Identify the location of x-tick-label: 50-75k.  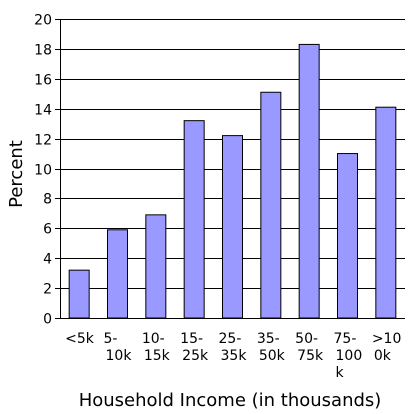
(309, 347).